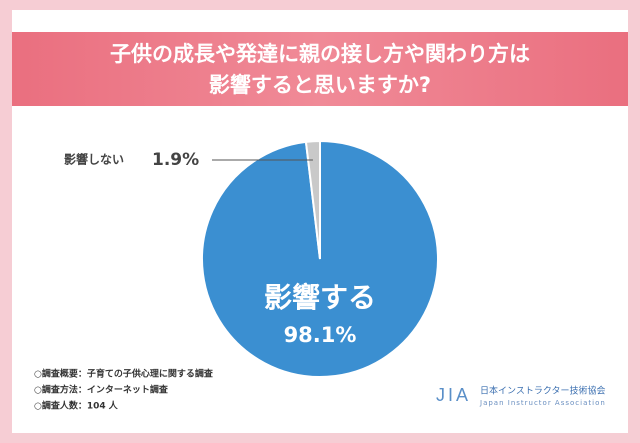 The image size is (640, 443). Describe the element at coordinates (320, 297) in the screenshot. I see `slice-label: 影響する` at that location.